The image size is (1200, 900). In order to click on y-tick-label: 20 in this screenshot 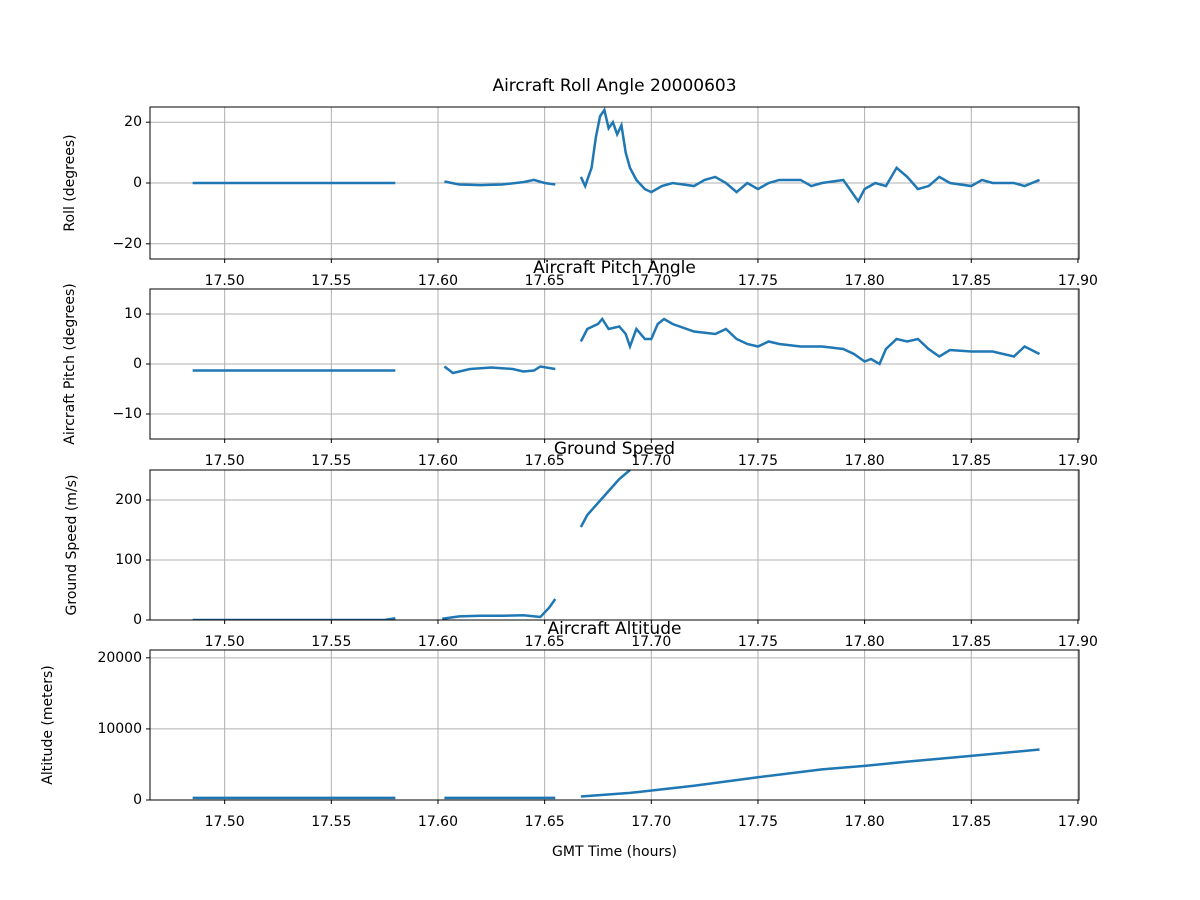, I will do `click(133, 122)`.